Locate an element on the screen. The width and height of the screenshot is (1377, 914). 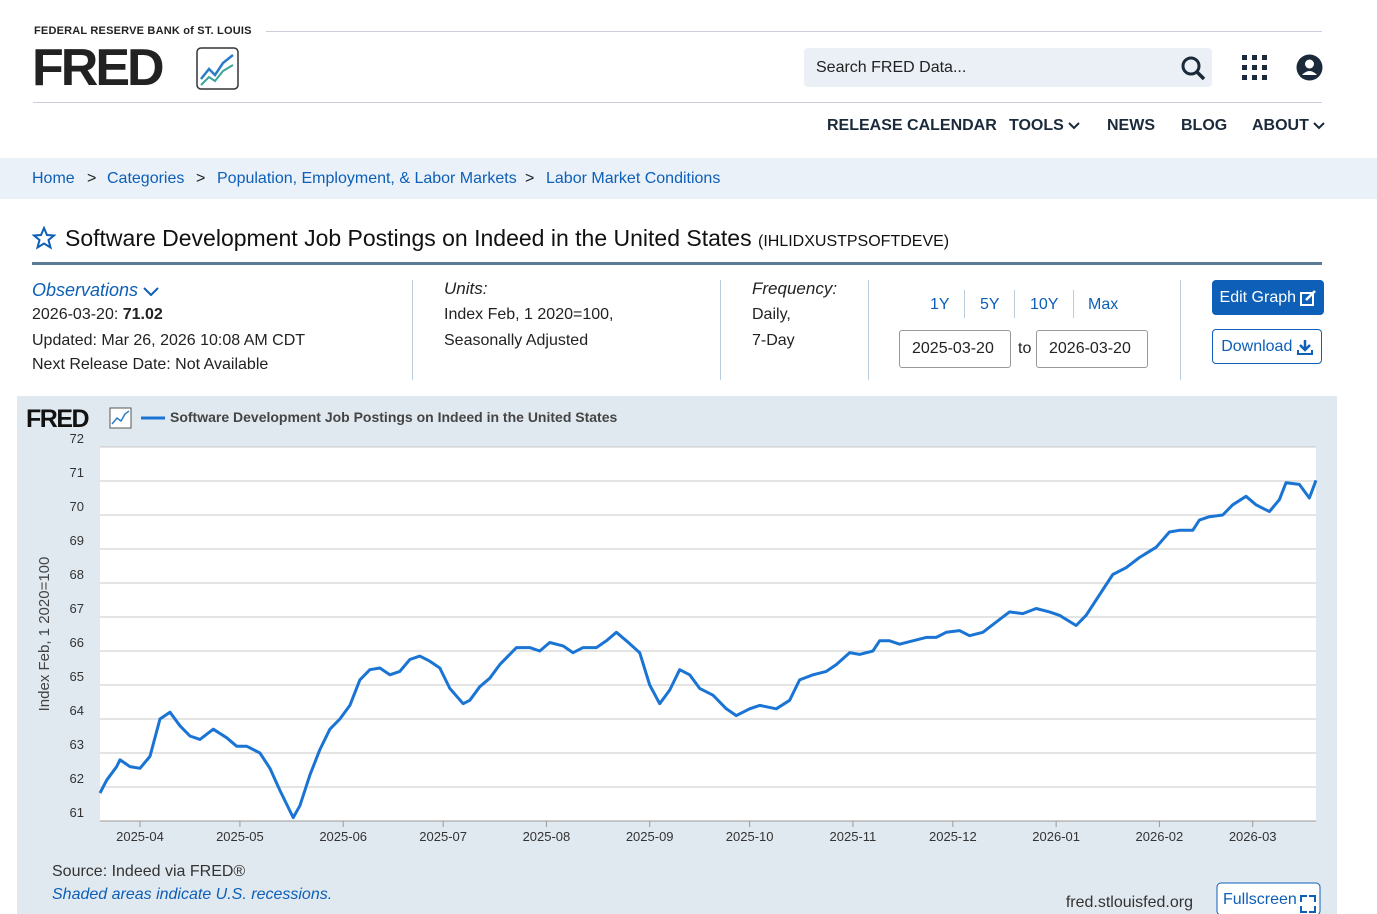
logo-icon is located at coordinates (217, 68).